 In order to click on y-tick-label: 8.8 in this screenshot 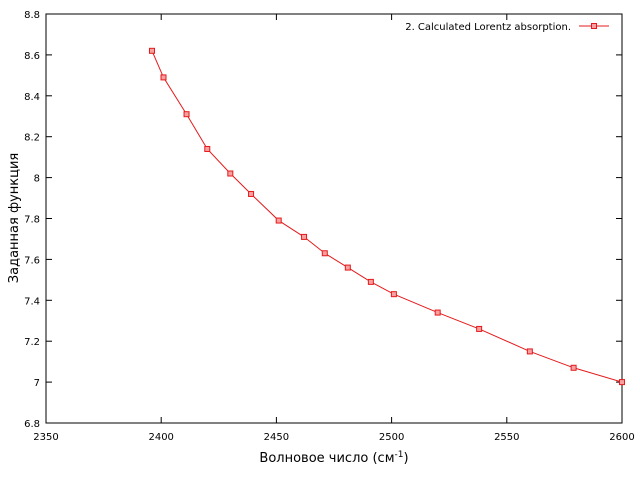, I will do `click(32, 15)`.